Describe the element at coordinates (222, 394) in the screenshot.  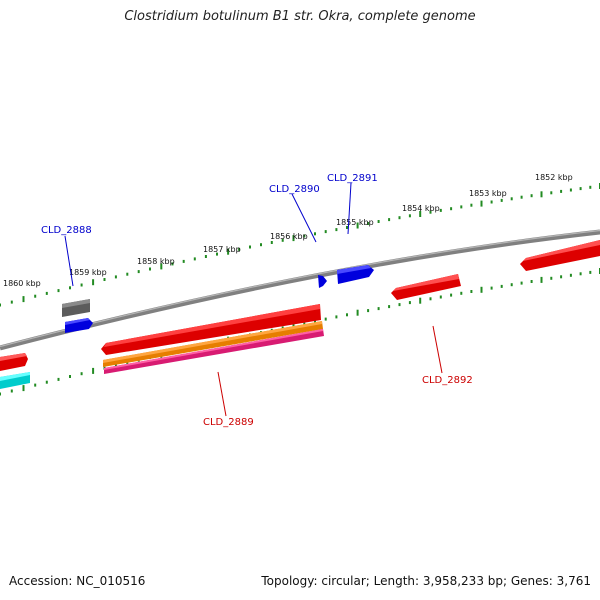
I see `leader-line-cld2889` at that location.